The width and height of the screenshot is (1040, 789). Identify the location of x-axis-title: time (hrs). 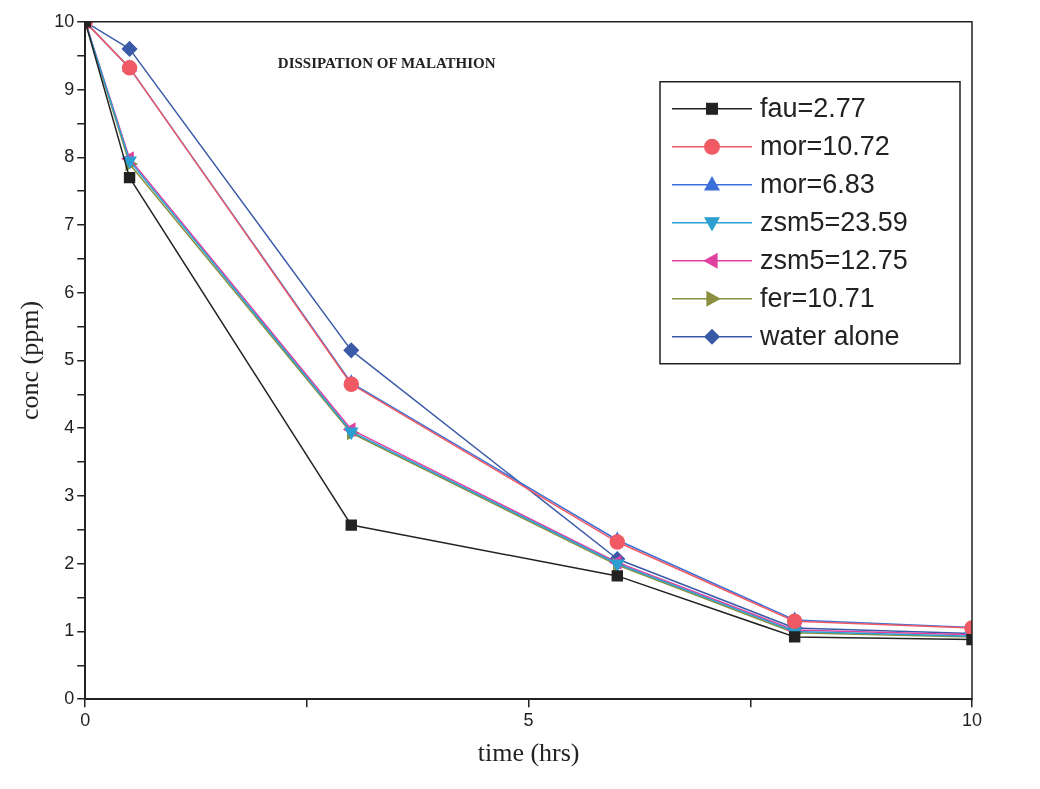
(528, 753).